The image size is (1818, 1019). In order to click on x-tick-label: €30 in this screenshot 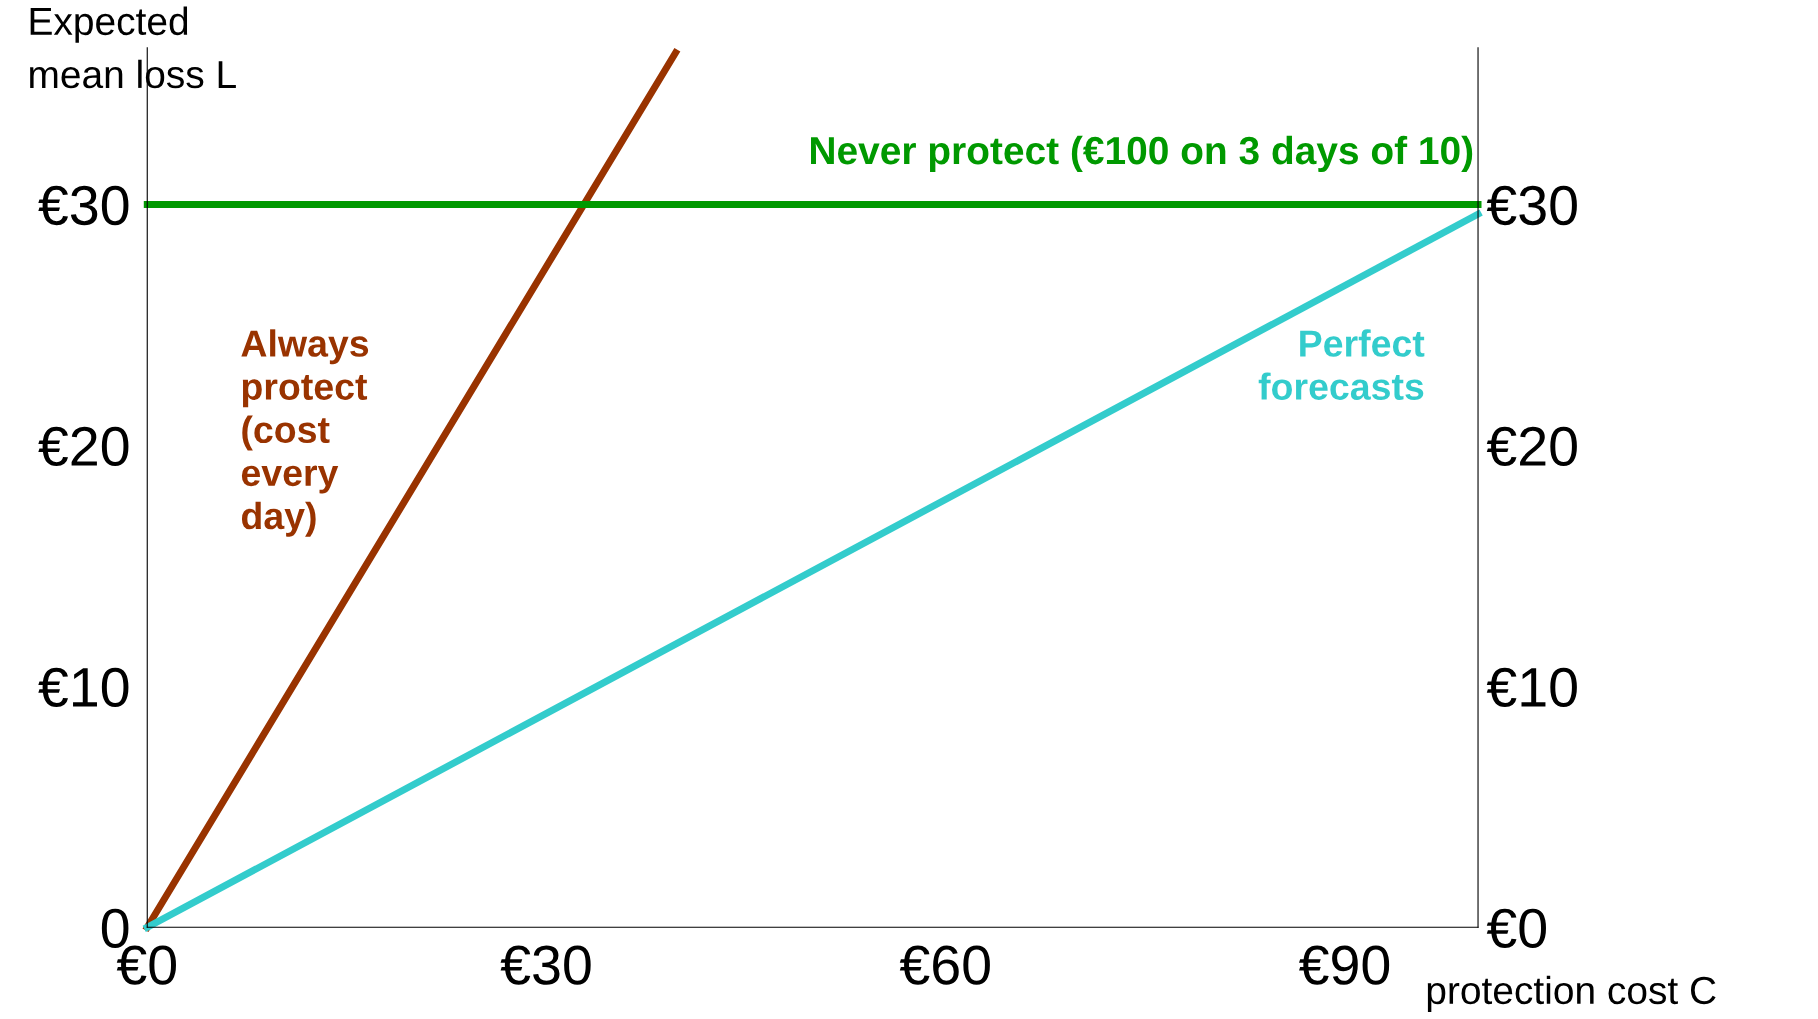, I will do `click(545, 965)`.